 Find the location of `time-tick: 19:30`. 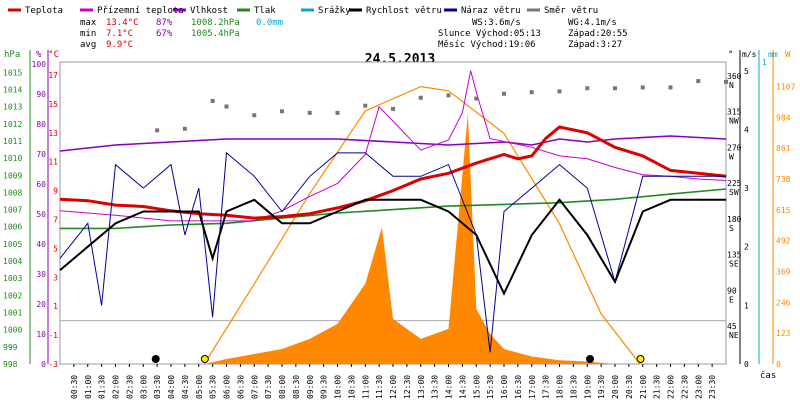

time-tick: 19:30 is located at coordinates (601, 387).